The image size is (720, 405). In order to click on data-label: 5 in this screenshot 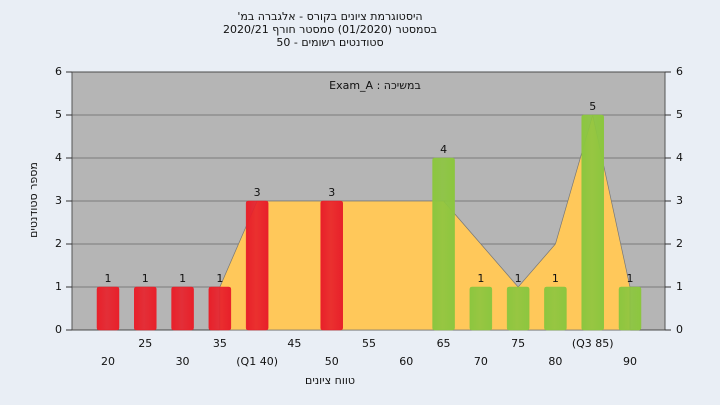, I will do `click(592, 106)`.